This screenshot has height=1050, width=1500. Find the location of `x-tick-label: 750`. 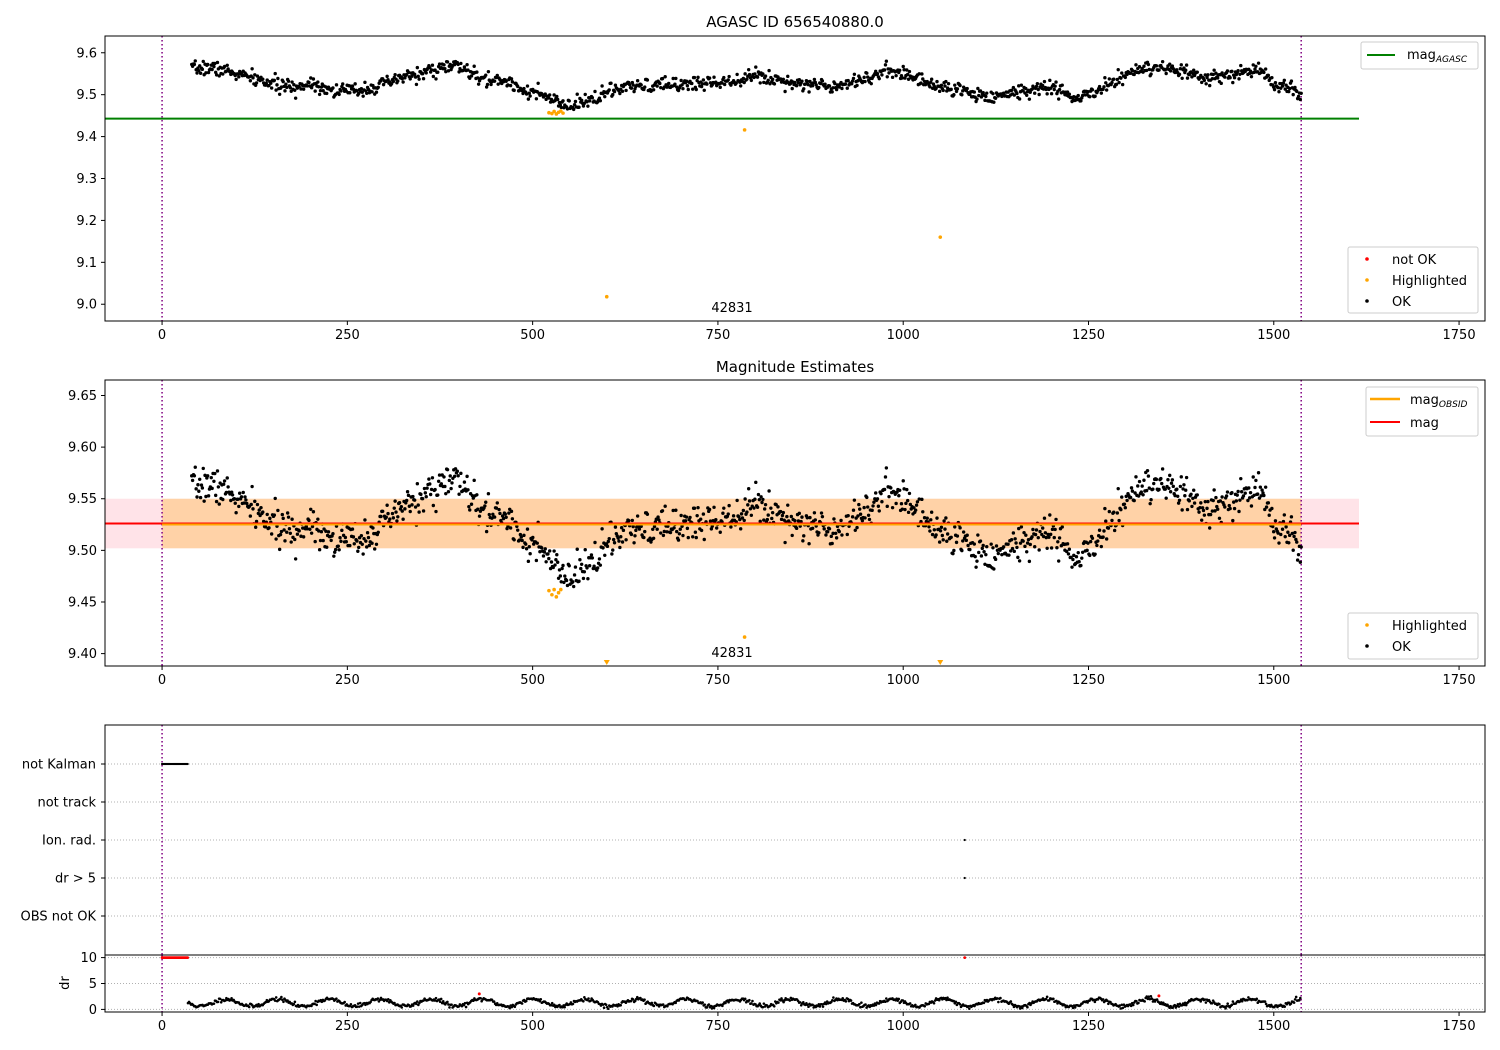

x-tick-label: 750 is located at coordinates (718, 335).